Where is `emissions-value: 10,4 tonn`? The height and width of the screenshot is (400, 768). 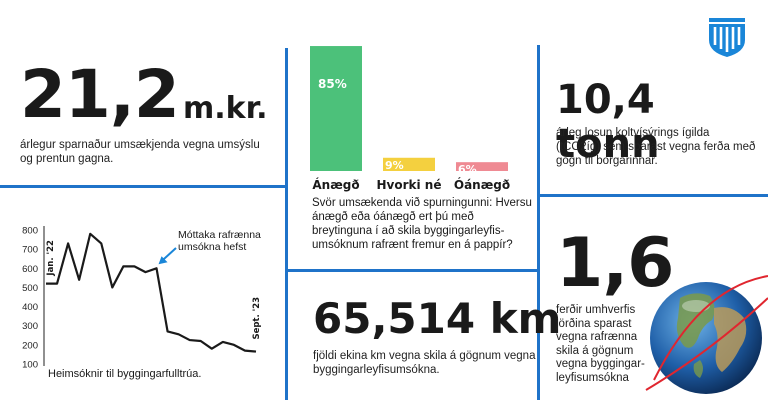 emissions-value: 10,4 tonn is located at coordinates (608, 122).